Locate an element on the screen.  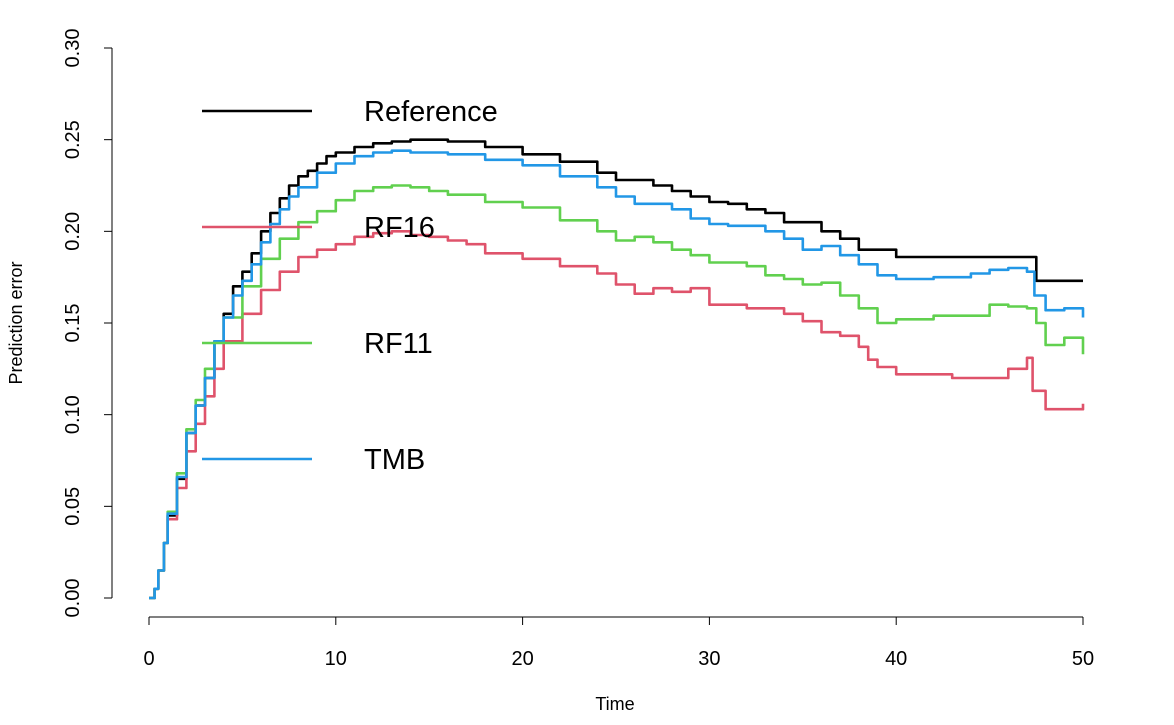
x-tick-label: 0 is located at coordinates (148, 659).